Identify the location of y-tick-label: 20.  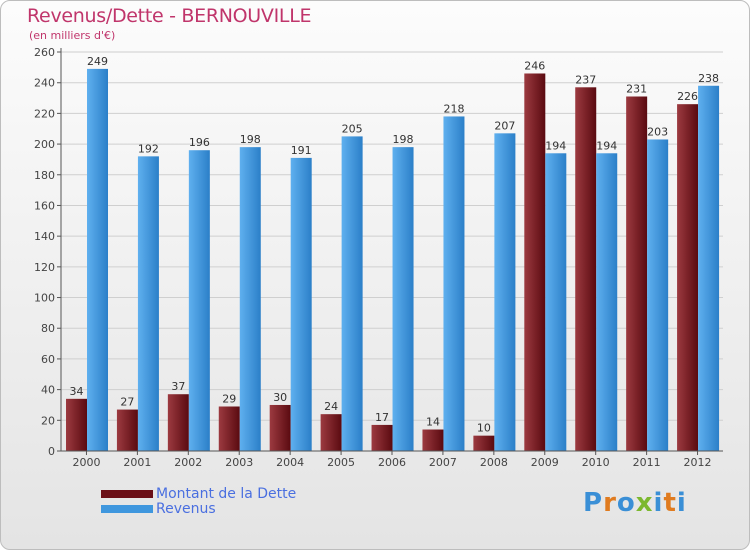
(48, 420).